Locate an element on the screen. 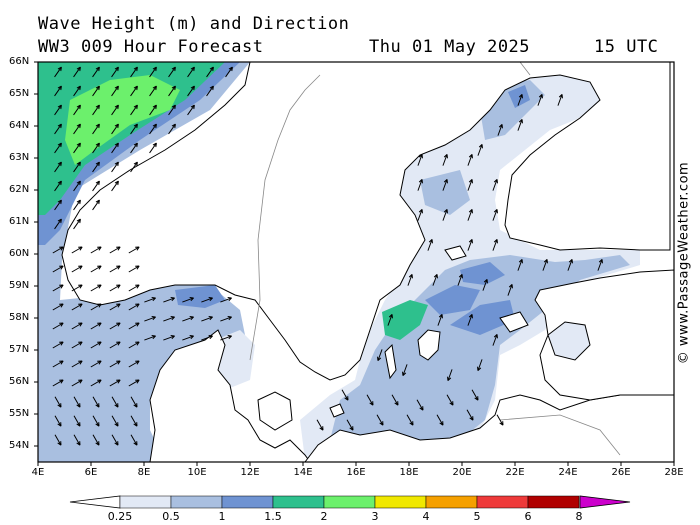  border-norway-sweden is located at coordinates (285, 217).